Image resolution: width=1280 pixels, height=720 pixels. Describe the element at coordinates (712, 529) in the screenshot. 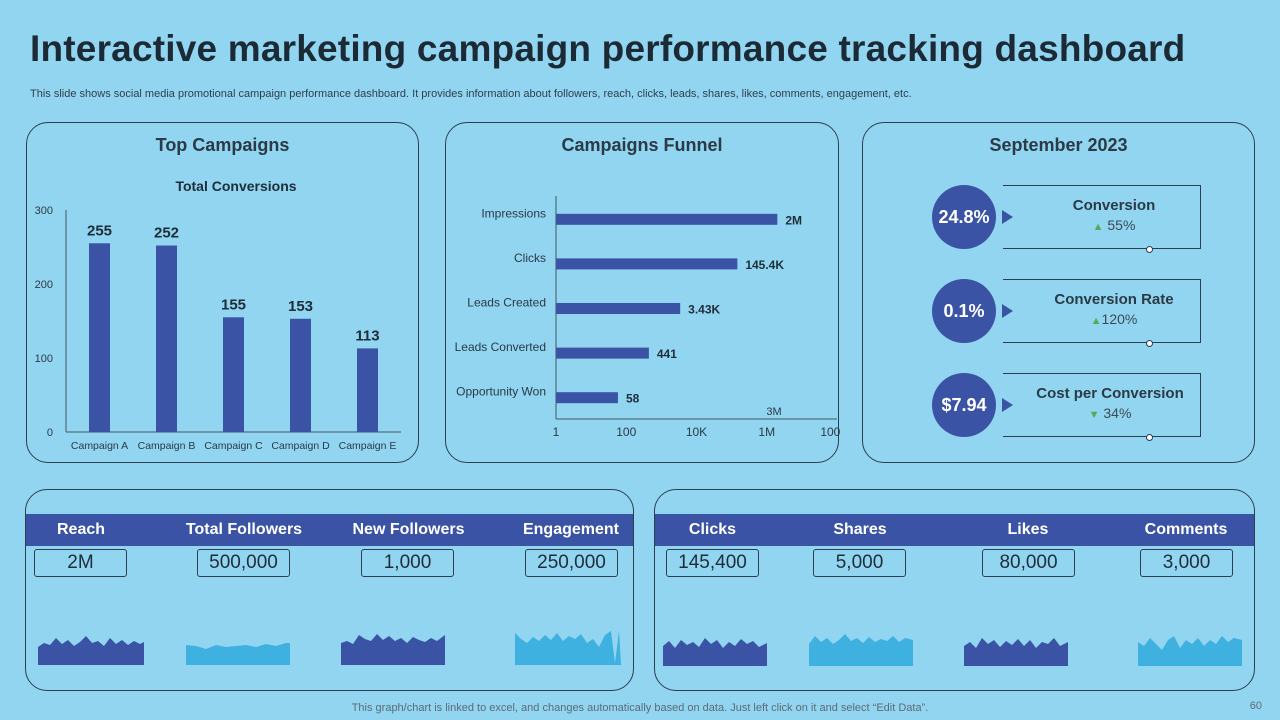

I see `clicks-header: Clicks` at that location.